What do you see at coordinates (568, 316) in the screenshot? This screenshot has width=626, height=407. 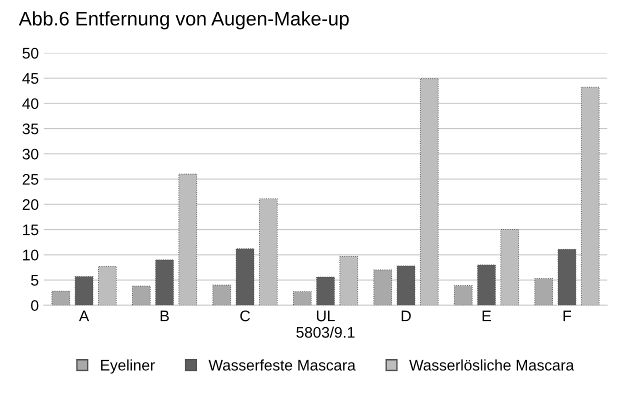 I see `x-tick-label: F` at bounding box center [568, 316].